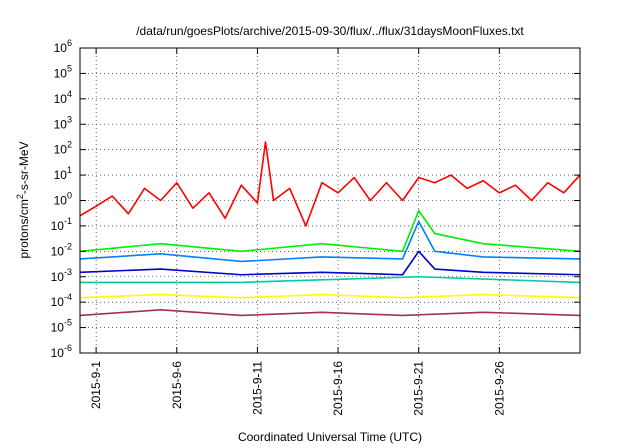 This screenshot has width=640, height=448. I want to click on y-tick-label: 10⁵, so click(63, 71).